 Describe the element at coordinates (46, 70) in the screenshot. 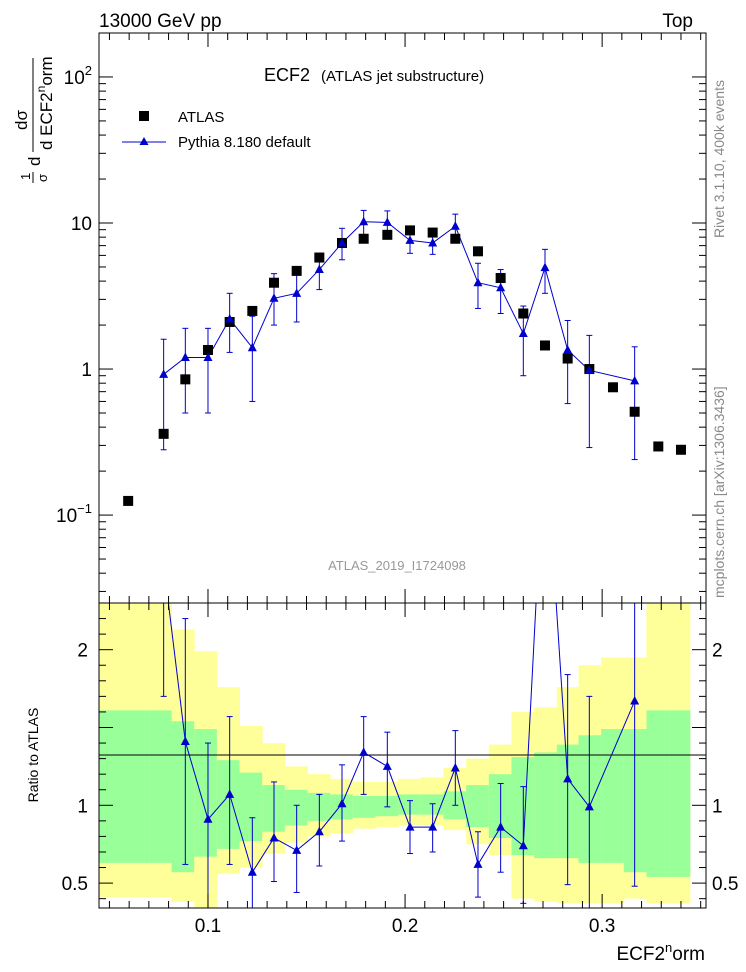

I see `ylabel-den-tail: orm` at that location.